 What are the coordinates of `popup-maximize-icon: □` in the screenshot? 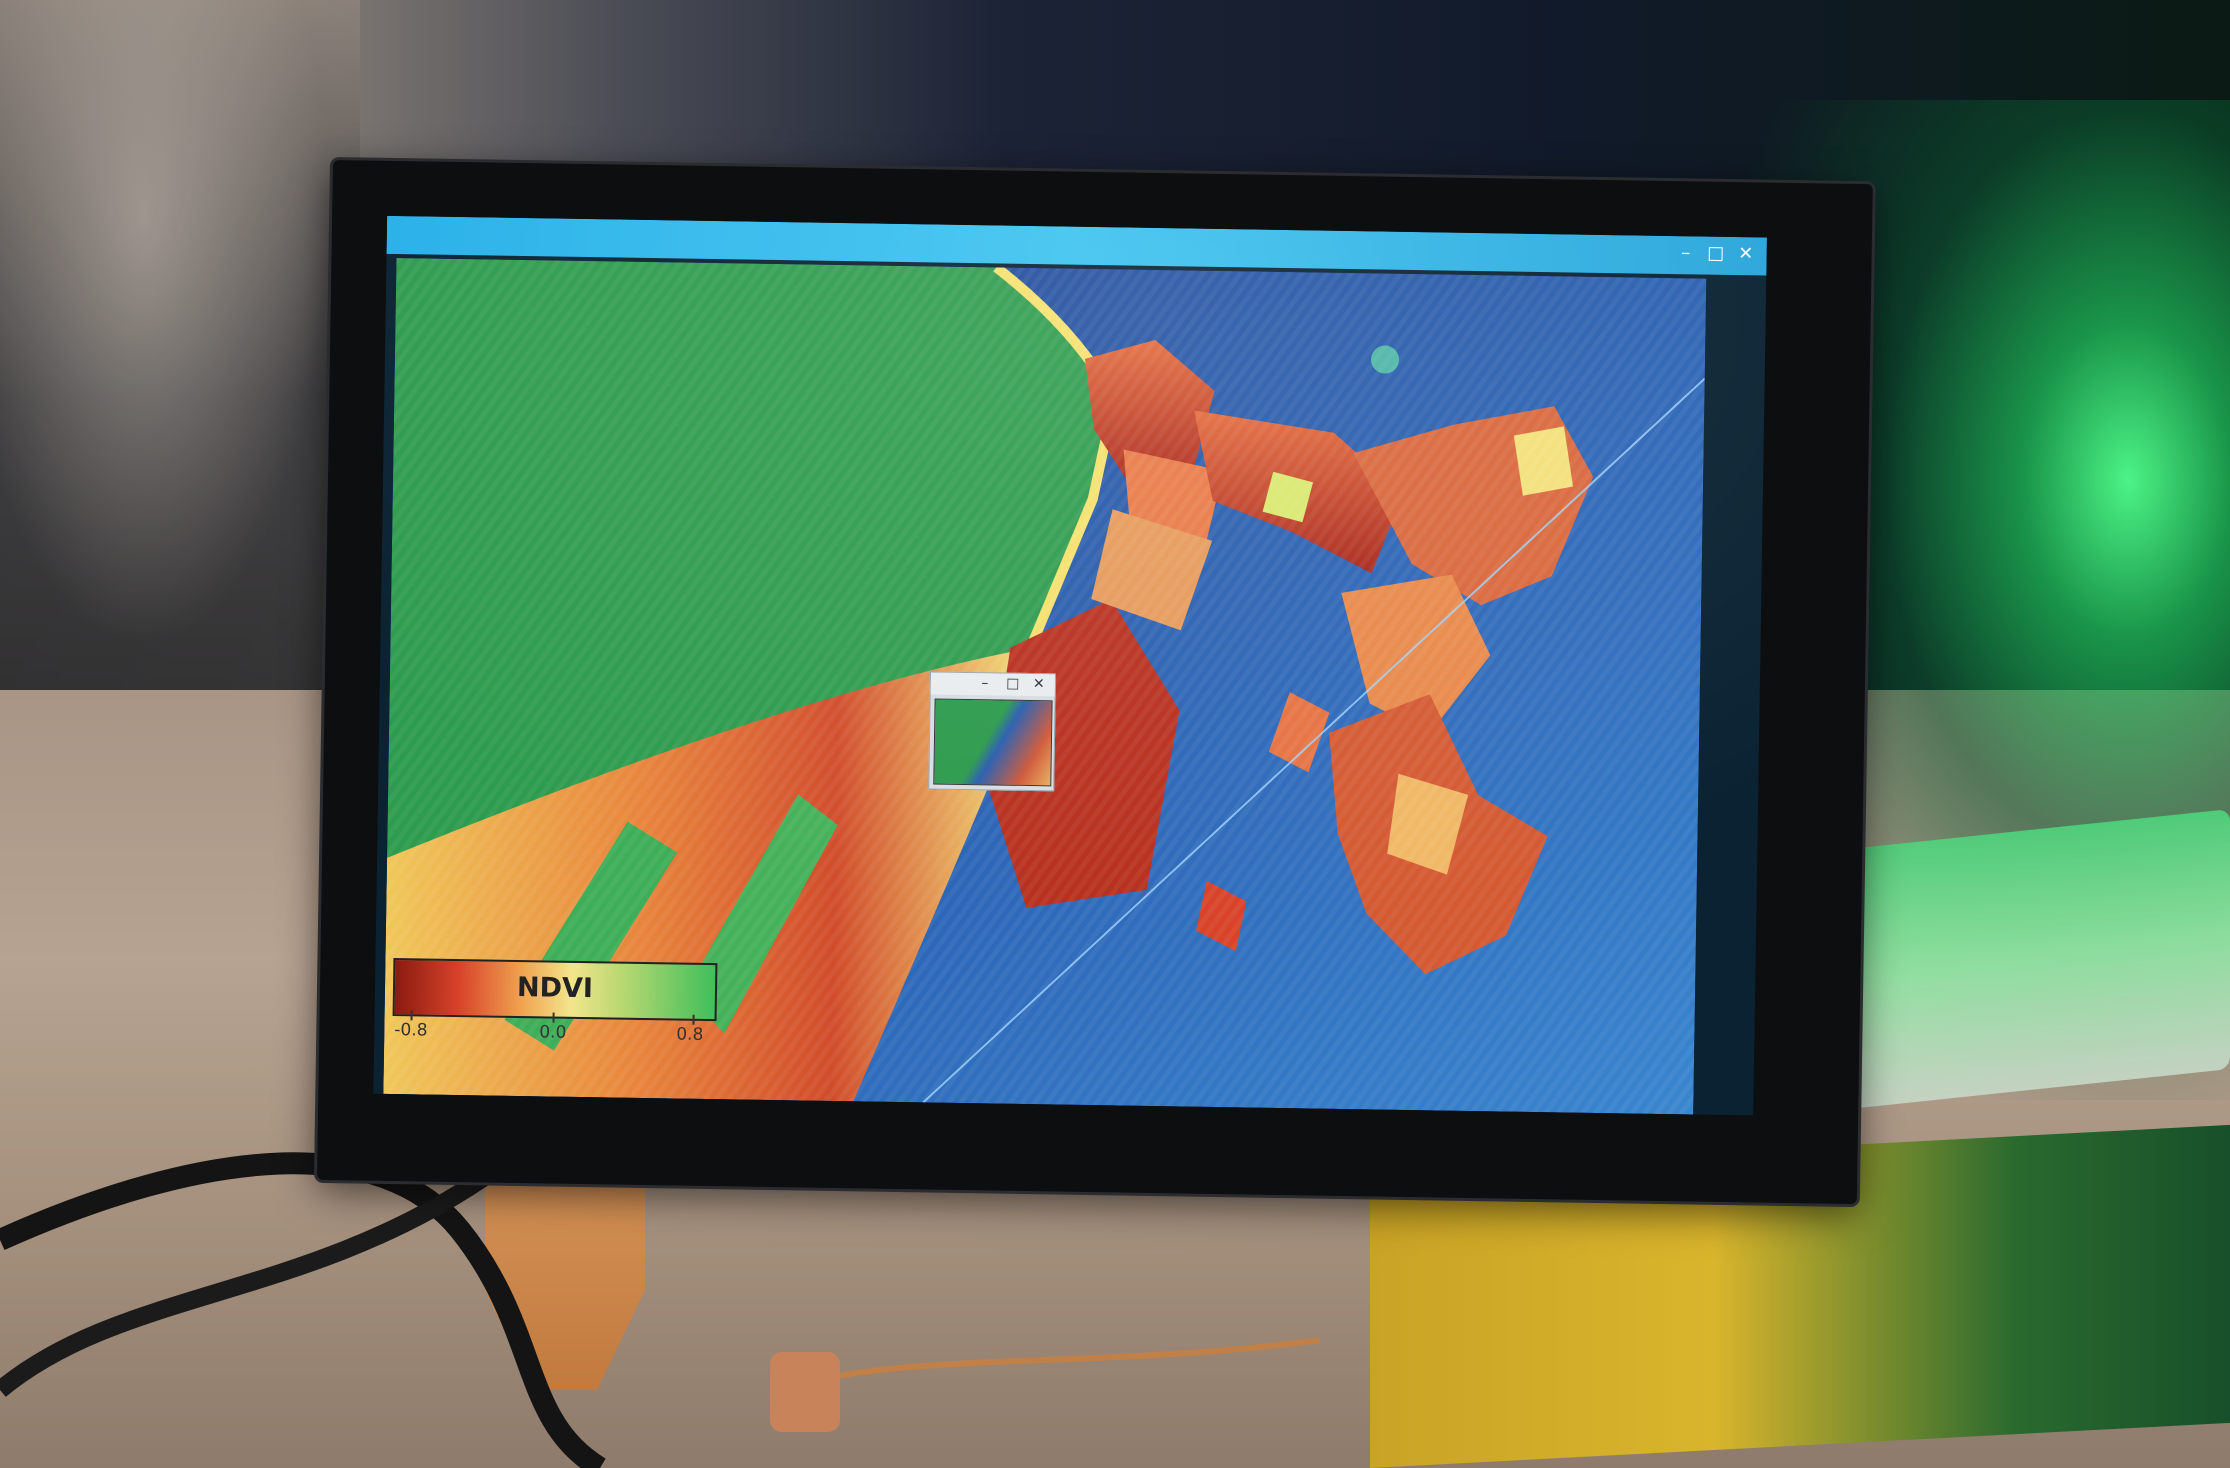 It's located at (1013, 683).